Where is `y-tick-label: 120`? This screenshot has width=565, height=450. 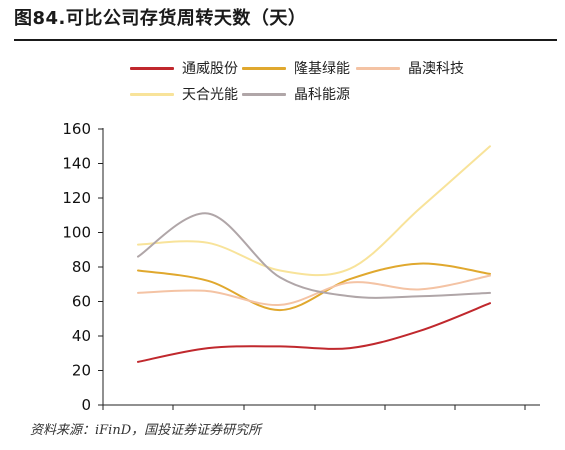 y-tick-label: 120 is located at coordinates (76, 198).